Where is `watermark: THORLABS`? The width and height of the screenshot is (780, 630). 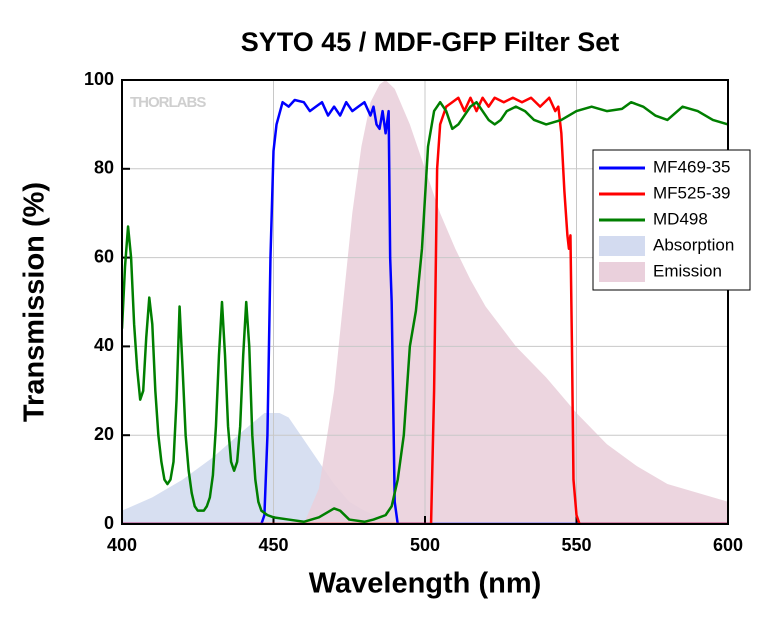
watermark: THORLABS is located at coordinates (168, 102).